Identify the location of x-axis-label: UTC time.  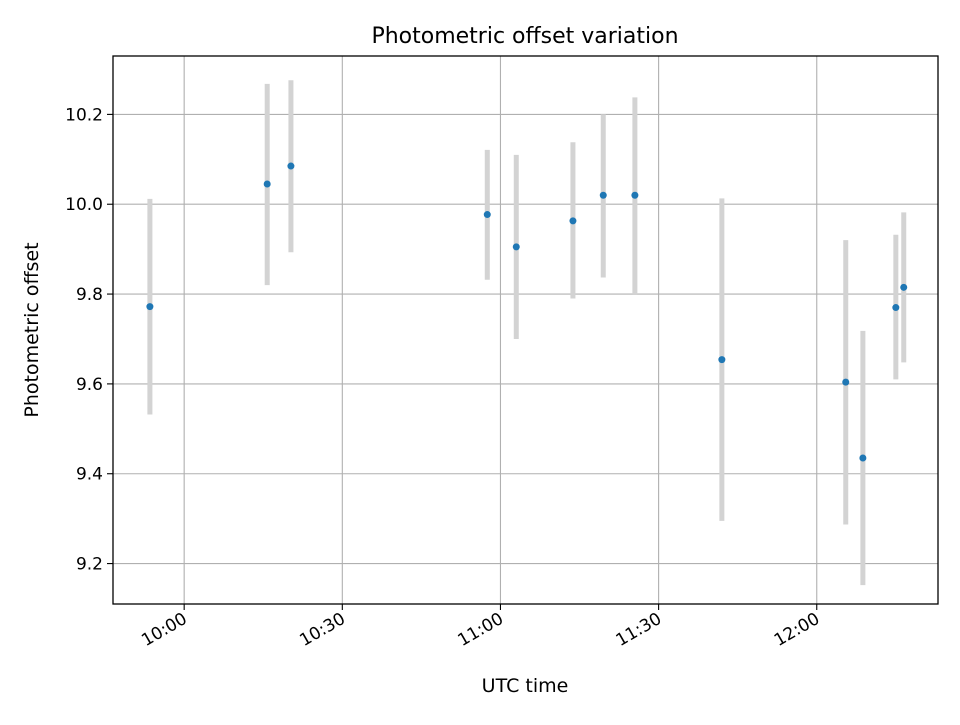
(525, 686).